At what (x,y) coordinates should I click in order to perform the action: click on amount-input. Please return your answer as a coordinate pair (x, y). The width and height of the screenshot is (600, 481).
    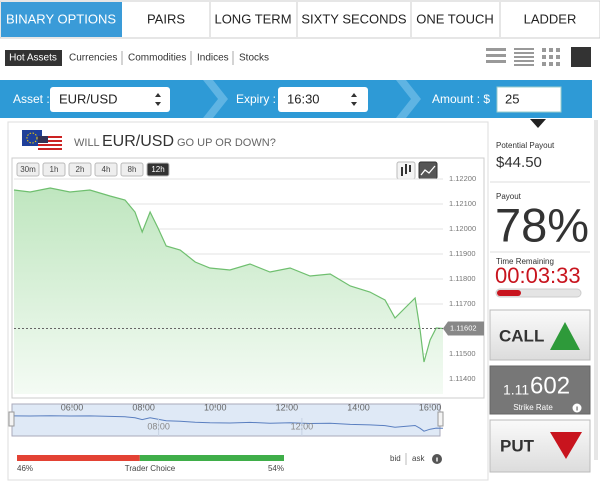
    Looking at the image, I should click on (529, 99).